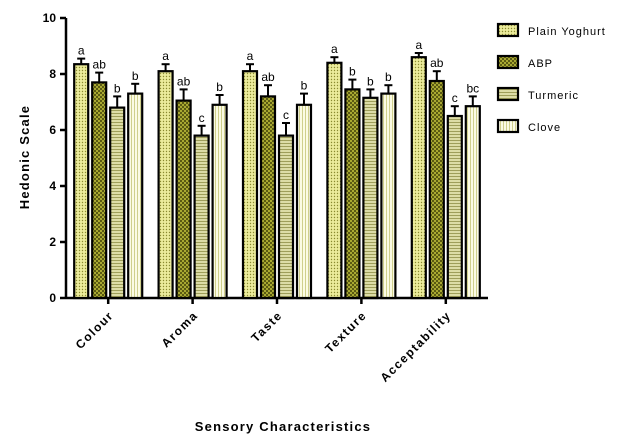  What do you see at coordinates (52, 74) in the screenshot?
I see `y-tick-label: 8` at bounding box center [52, 74].